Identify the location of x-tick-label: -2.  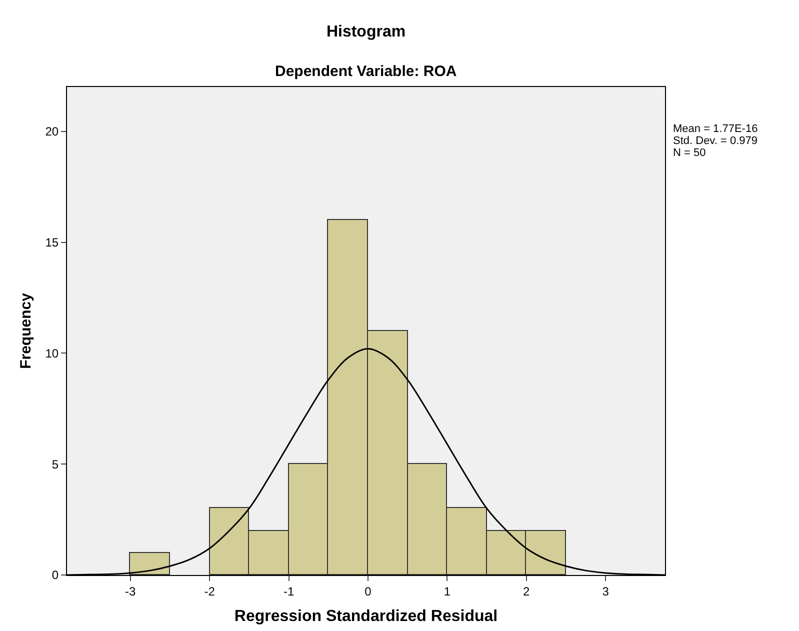
(210, 591).